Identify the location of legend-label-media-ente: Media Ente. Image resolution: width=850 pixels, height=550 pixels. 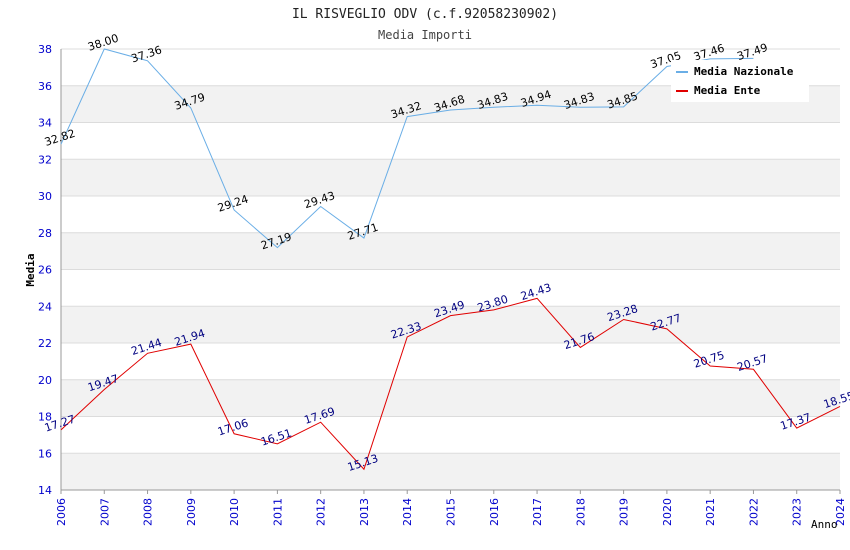
(727, 90).